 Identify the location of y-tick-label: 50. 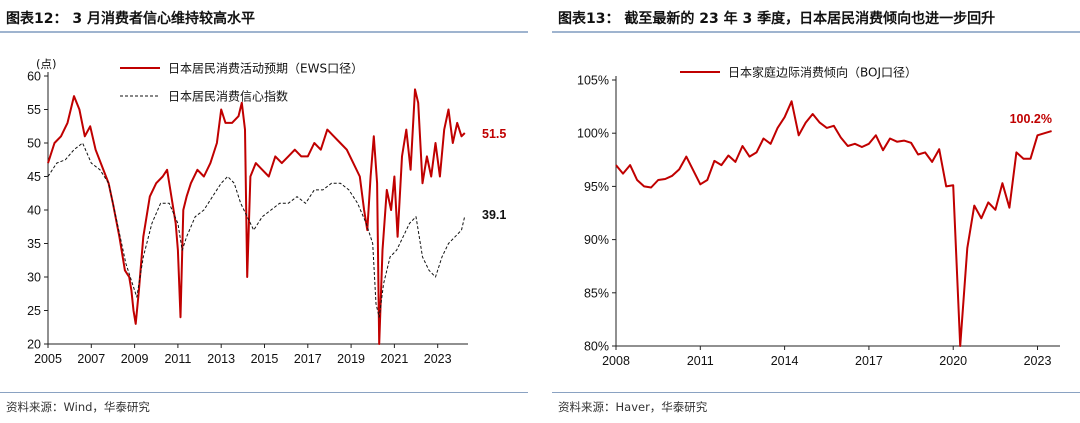
(34, 144).